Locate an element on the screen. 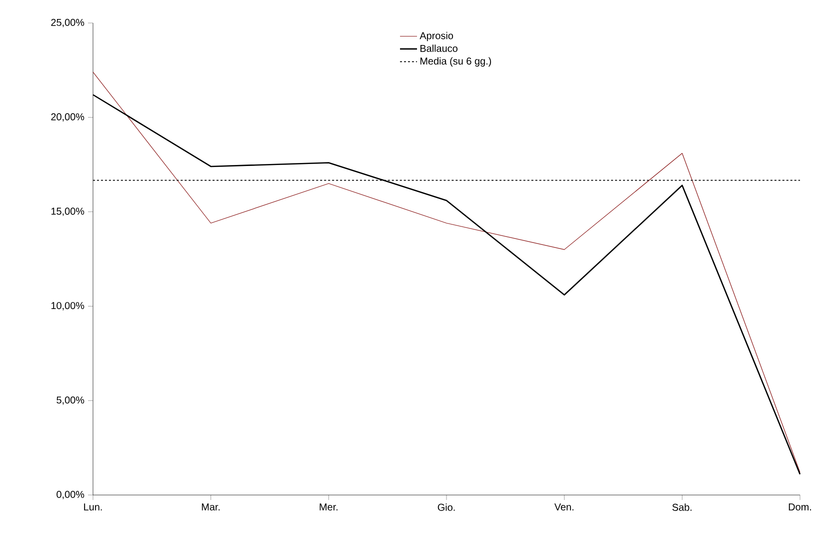 The width and height of the screenshot is (825, 535). legend-label: Ballauco is located at coordinates (439, 48).